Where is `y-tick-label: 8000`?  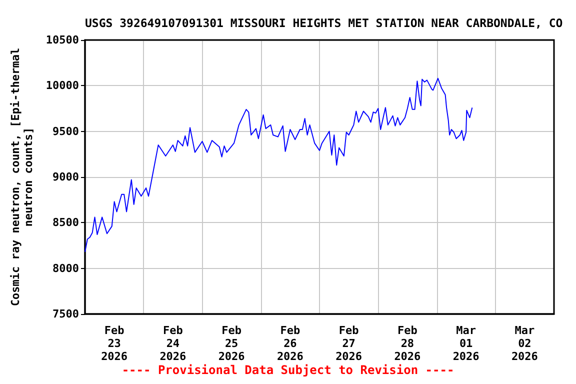
y-tick-label: 8000 is located at coordinates (65, 268).